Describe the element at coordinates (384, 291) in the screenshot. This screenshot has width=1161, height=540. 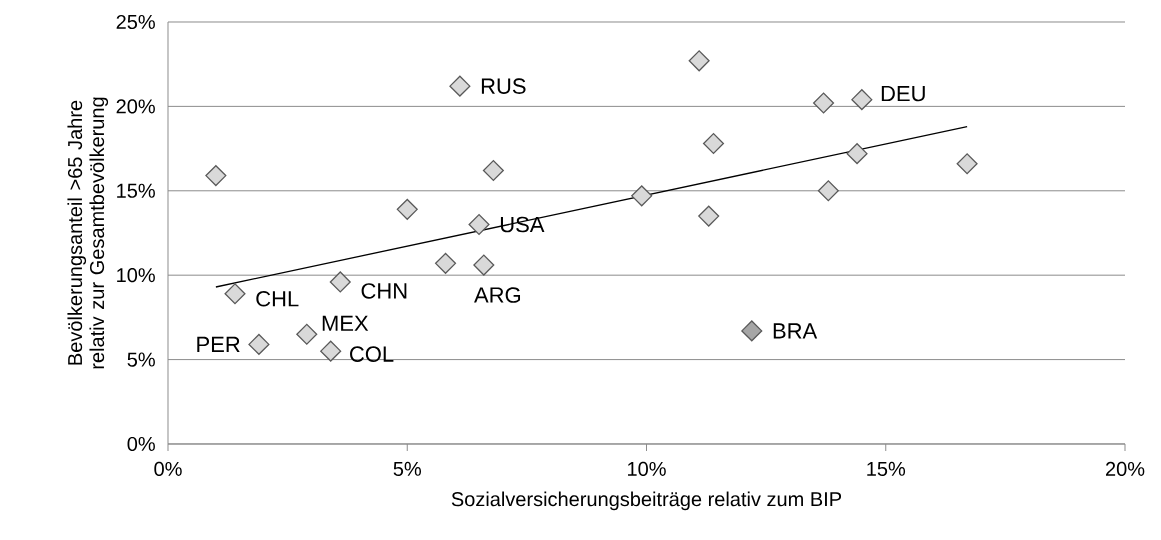
I see `annotation: CHN` at that location.